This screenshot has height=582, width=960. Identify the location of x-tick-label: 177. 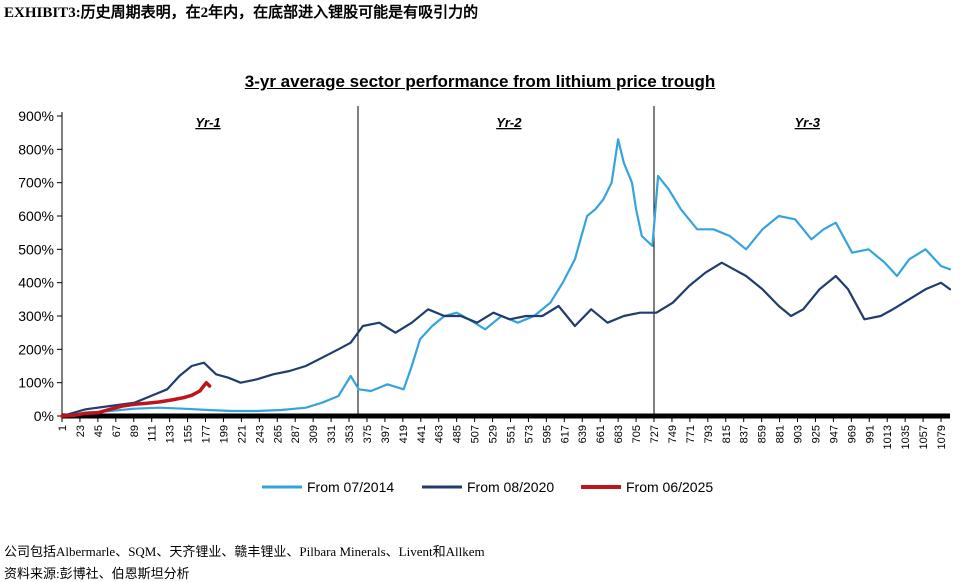
(207, 434).